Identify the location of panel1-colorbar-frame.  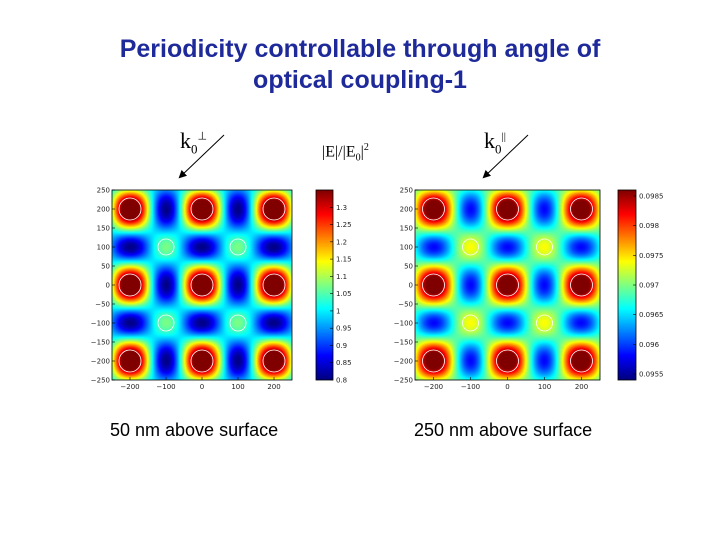
(324, 285).